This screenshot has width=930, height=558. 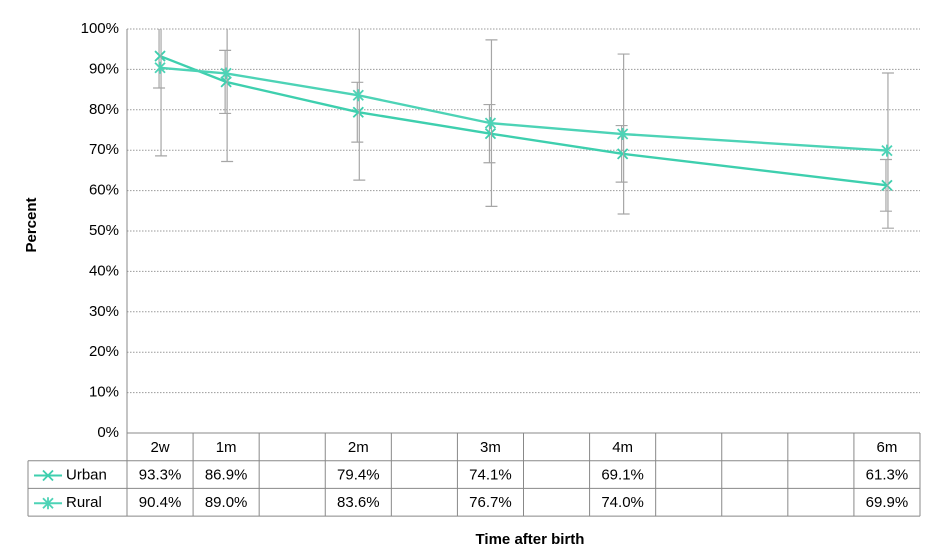 What do you see at coordinates (622, 447) in the screenshot?
I see `x-tick-label: 4m` at bounding box center [622, 447].